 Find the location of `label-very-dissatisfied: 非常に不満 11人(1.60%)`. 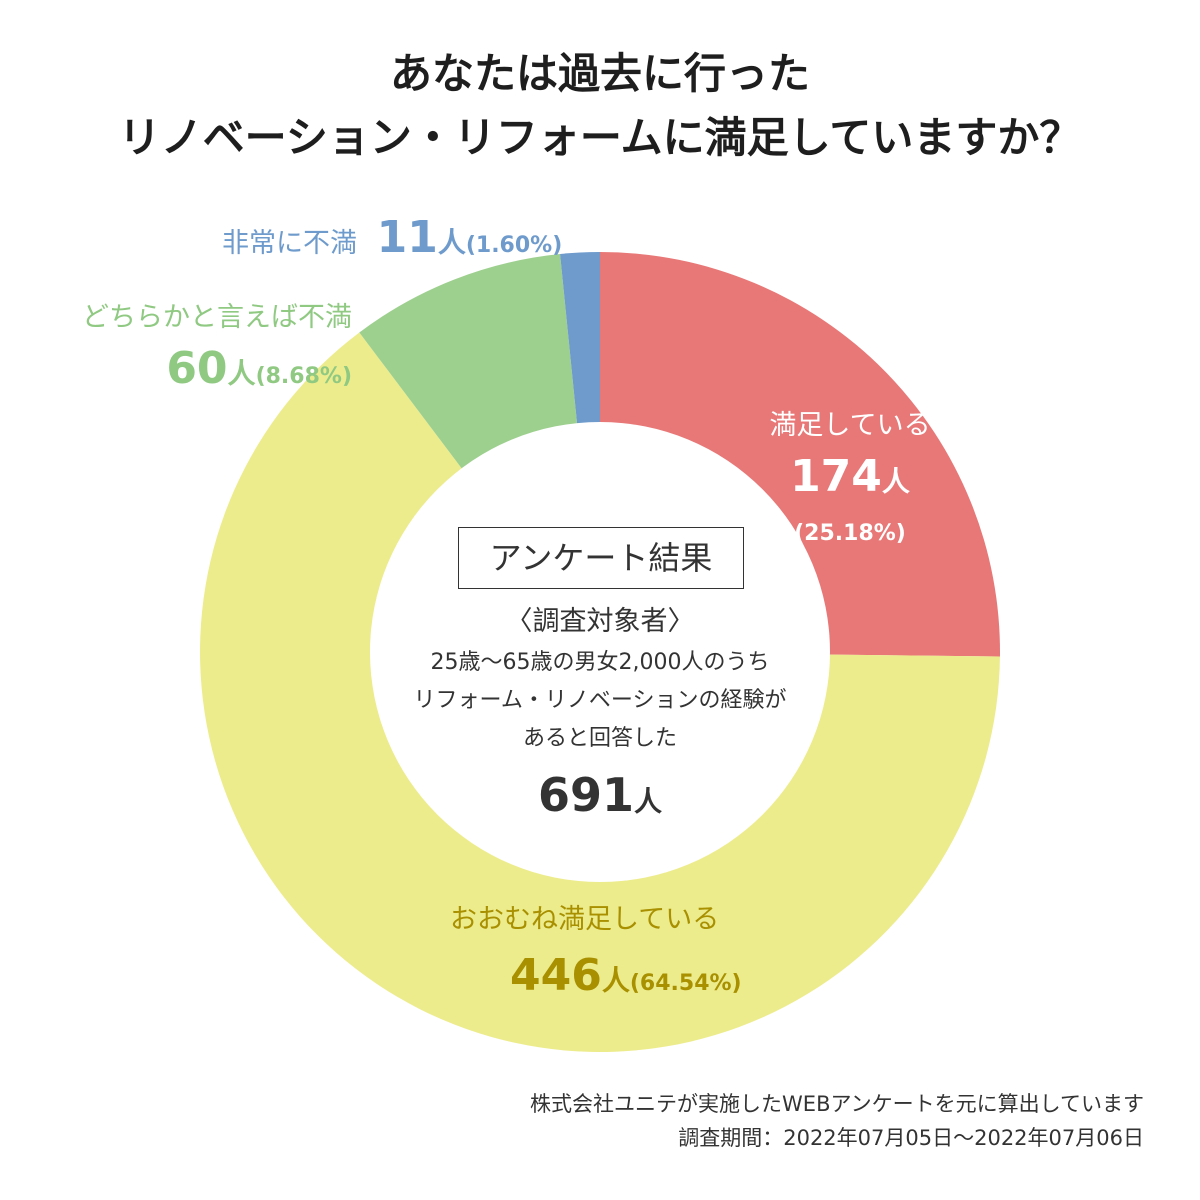

label-very-dissatisfied: 非常に不満 11人(1.60%) is located at coordinates (402, 241).